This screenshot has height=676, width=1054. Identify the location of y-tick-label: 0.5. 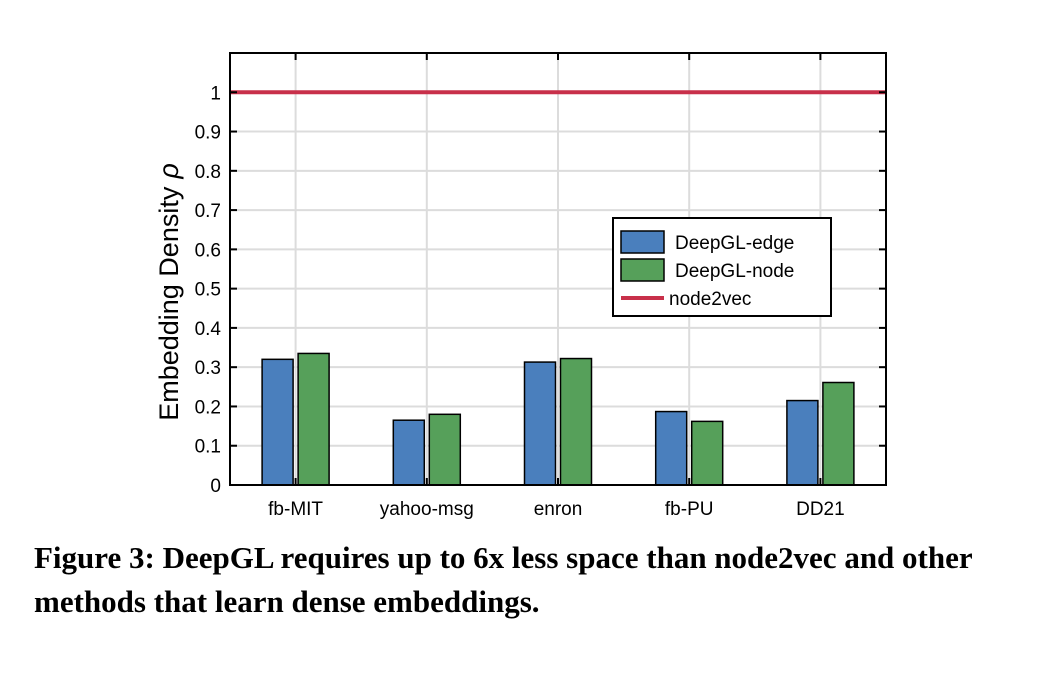
(208, 290).